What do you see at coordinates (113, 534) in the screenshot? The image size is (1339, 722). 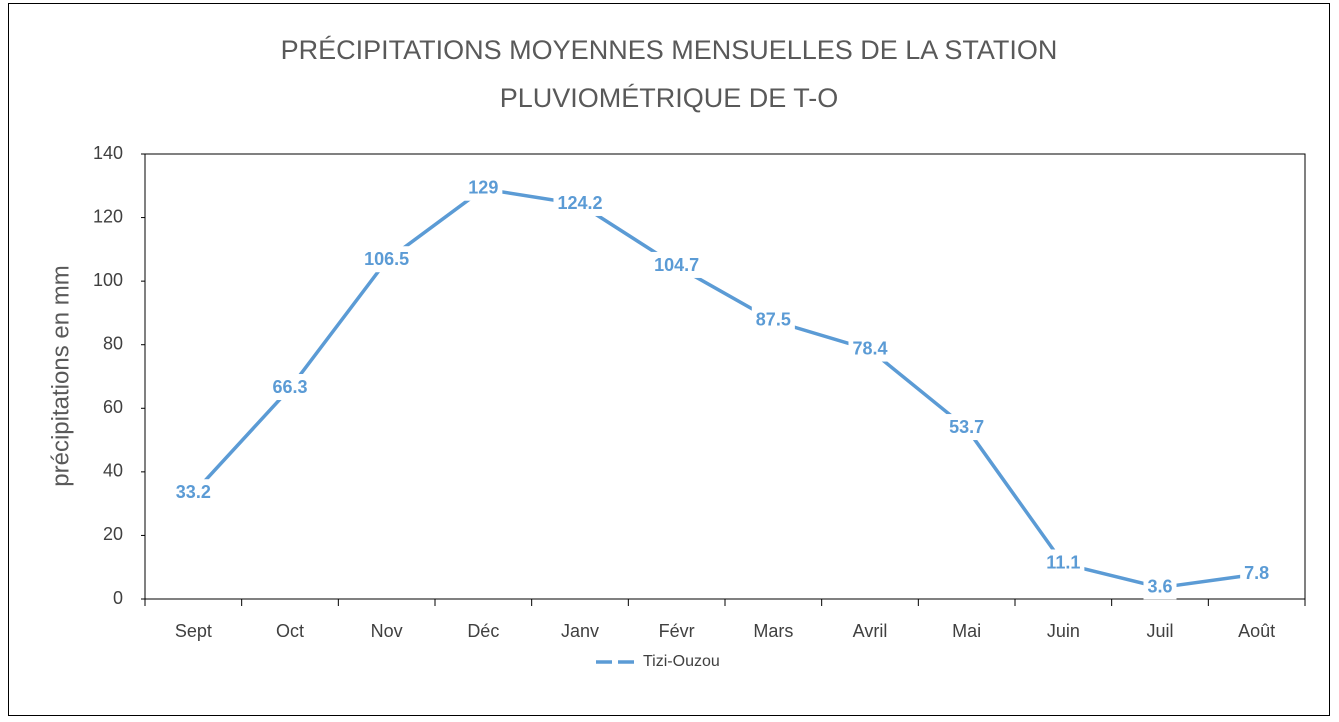 I see `y-tick-label: 20` at bounding box center [113, 534].